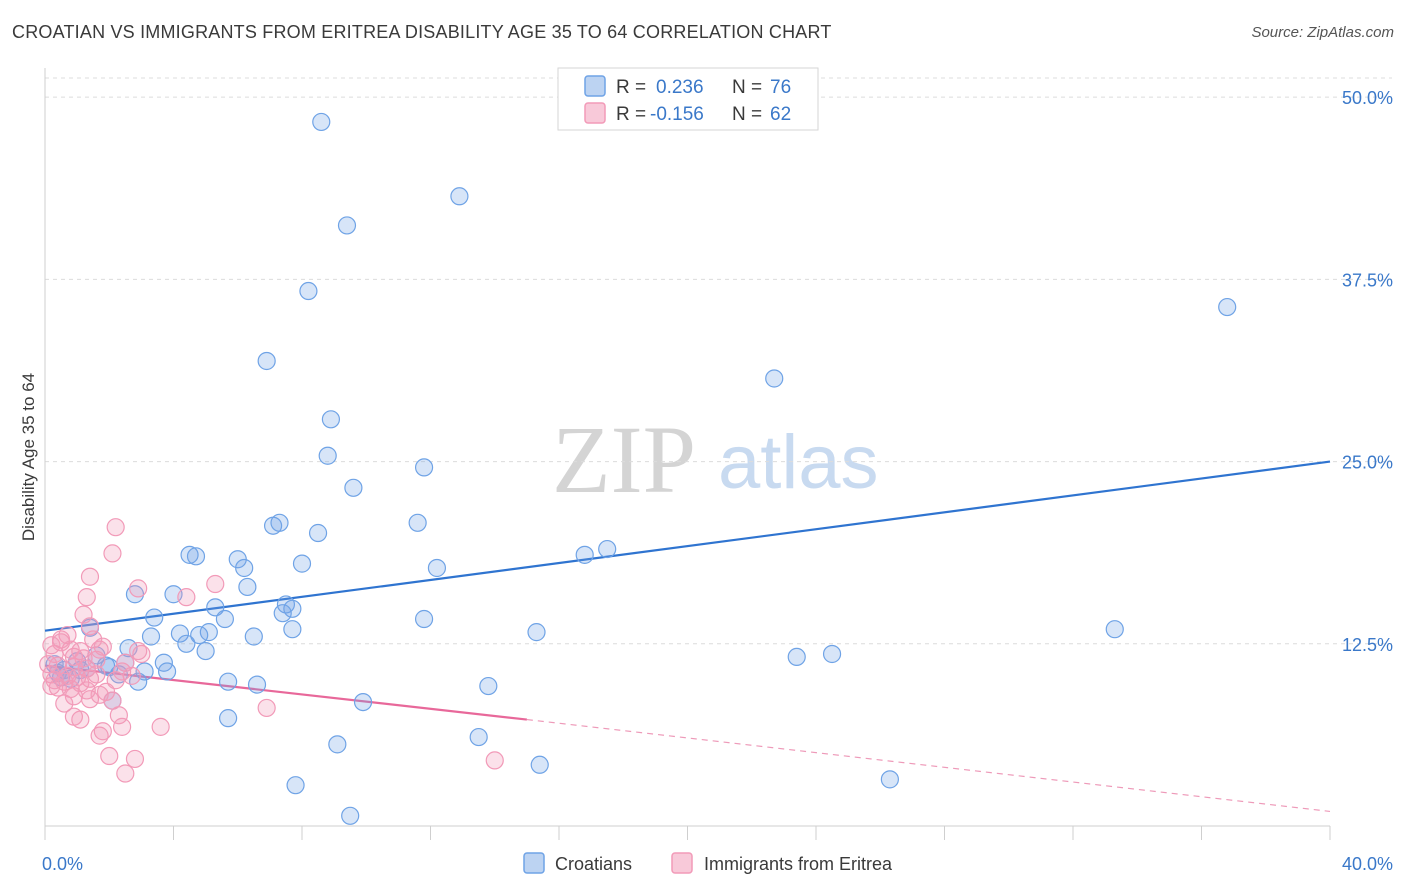  Describe the element at coordinates (780, 114) in the screenshot. I see `legend-n-value-2: 62` at that location.